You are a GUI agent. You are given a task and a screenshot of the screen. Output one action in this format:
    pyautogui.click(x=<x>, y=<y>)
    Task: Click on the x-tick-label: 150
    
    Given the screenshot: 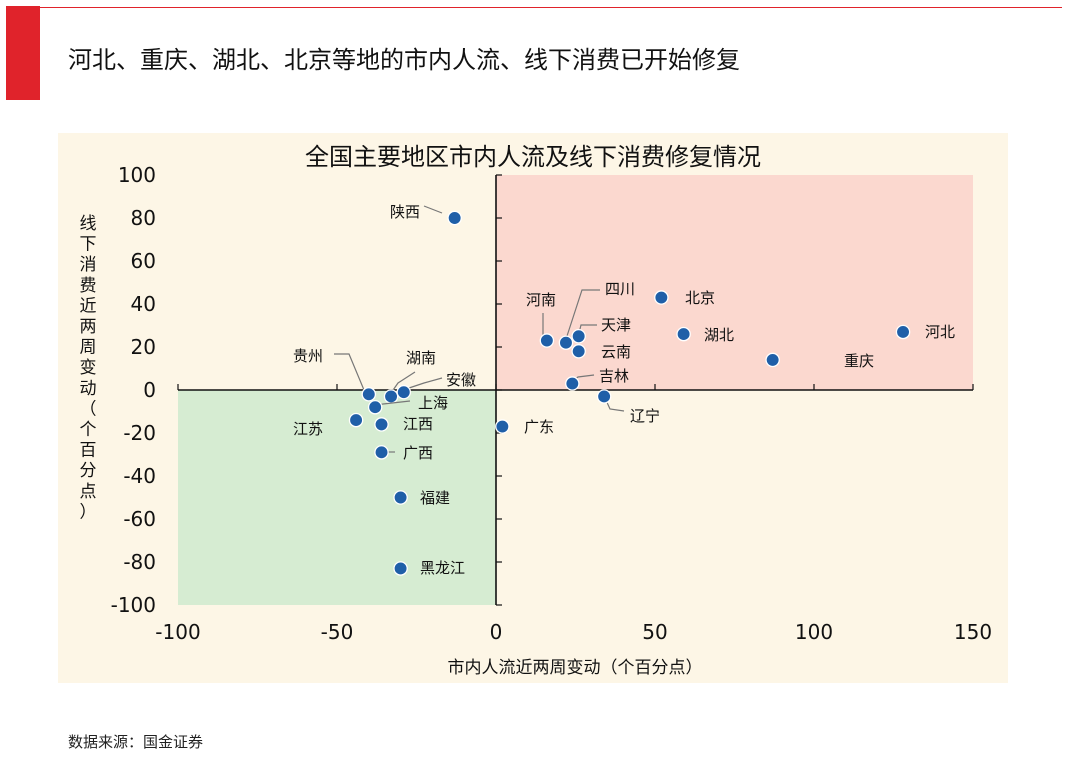 What is the action you would take?
    pyautogui.click(x=973, y=632)
    